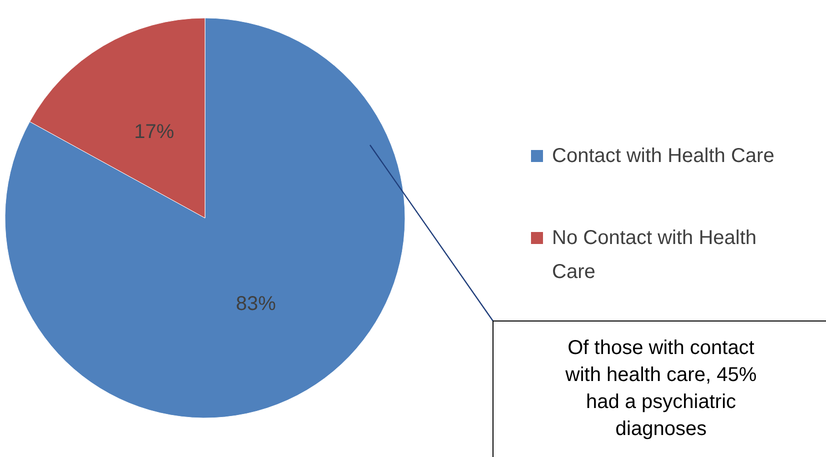 This screenshot has height=457, width=826. Describe the element at coordinates (660, 388) in the screenshot. I see `text: Of those with contact with health care, 45% had a psychiatric diagnoses` at that location.